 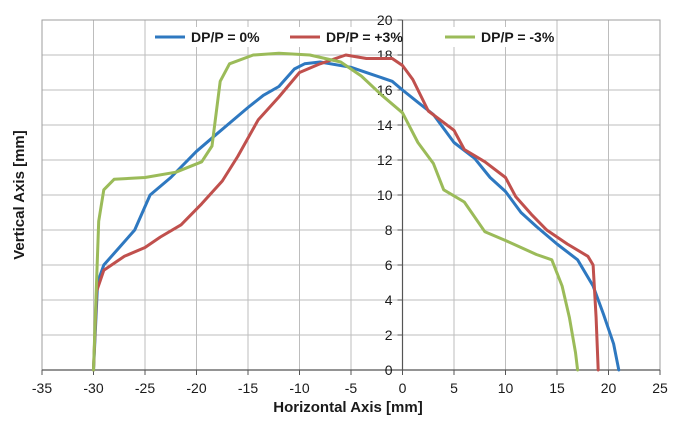 I want to click on x-tick-label: -10, so click(x=299, y=388).